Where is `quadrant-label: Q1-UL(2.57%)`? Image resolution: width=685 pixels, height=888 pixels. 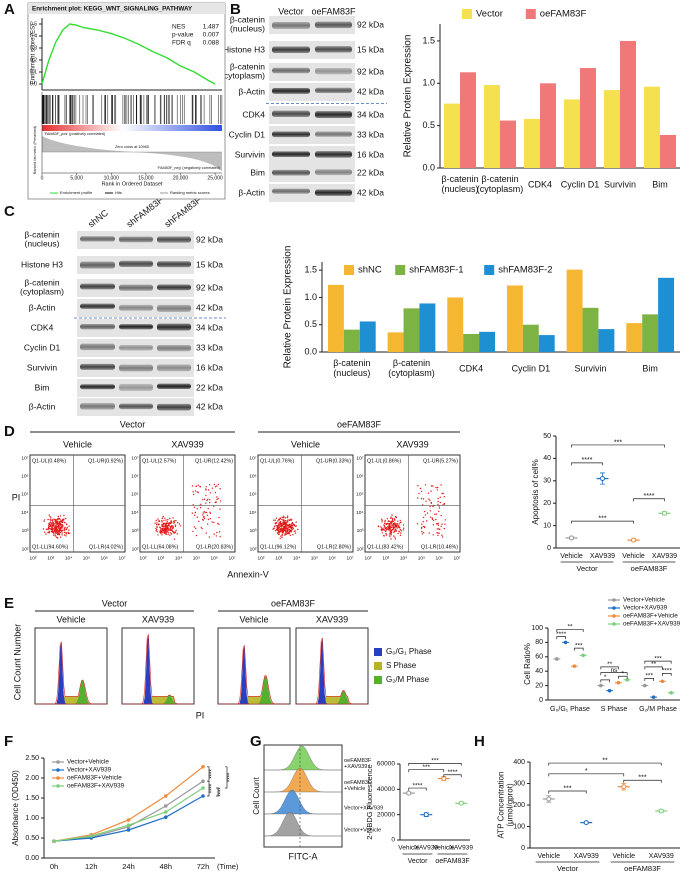 quadrant-label: Q1-UL(2.57%) is located at coordinates (159, 461).